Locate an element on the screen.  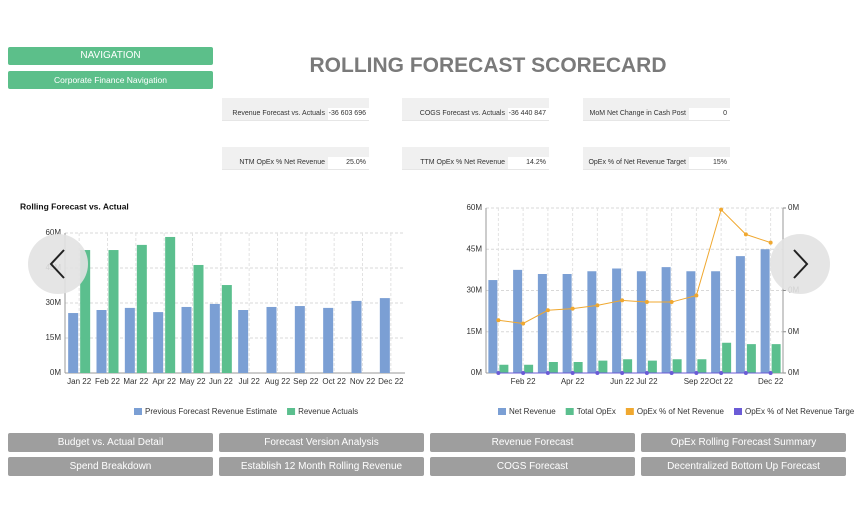
kpi-value: 25.0% is located at coordinates (348, 163).